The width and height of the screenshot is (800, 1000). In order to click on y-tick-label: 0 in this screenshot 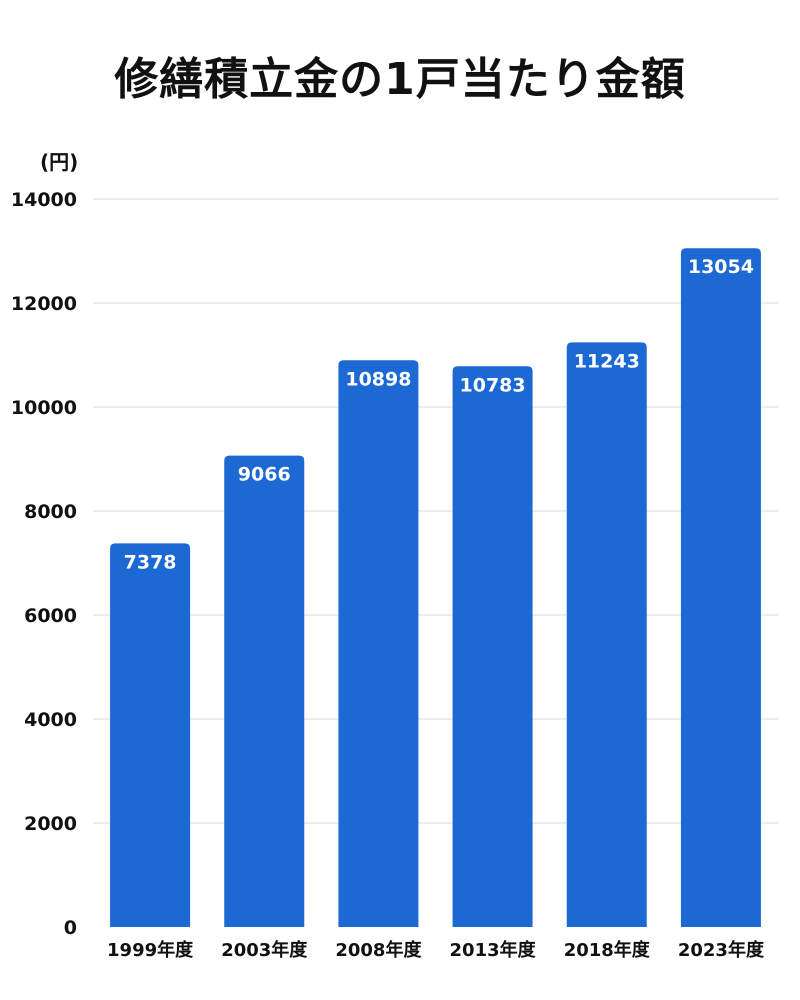, I will do `click(70, 928)`.